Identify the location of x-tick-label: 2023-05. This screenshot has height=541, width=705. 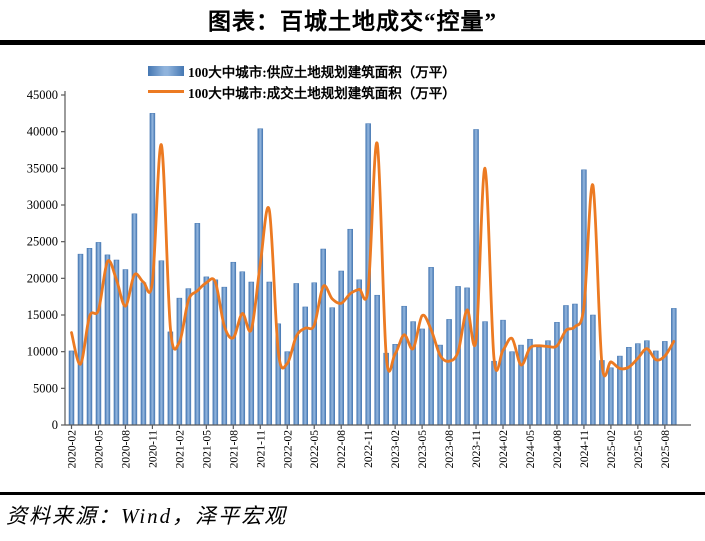
(423, 449).